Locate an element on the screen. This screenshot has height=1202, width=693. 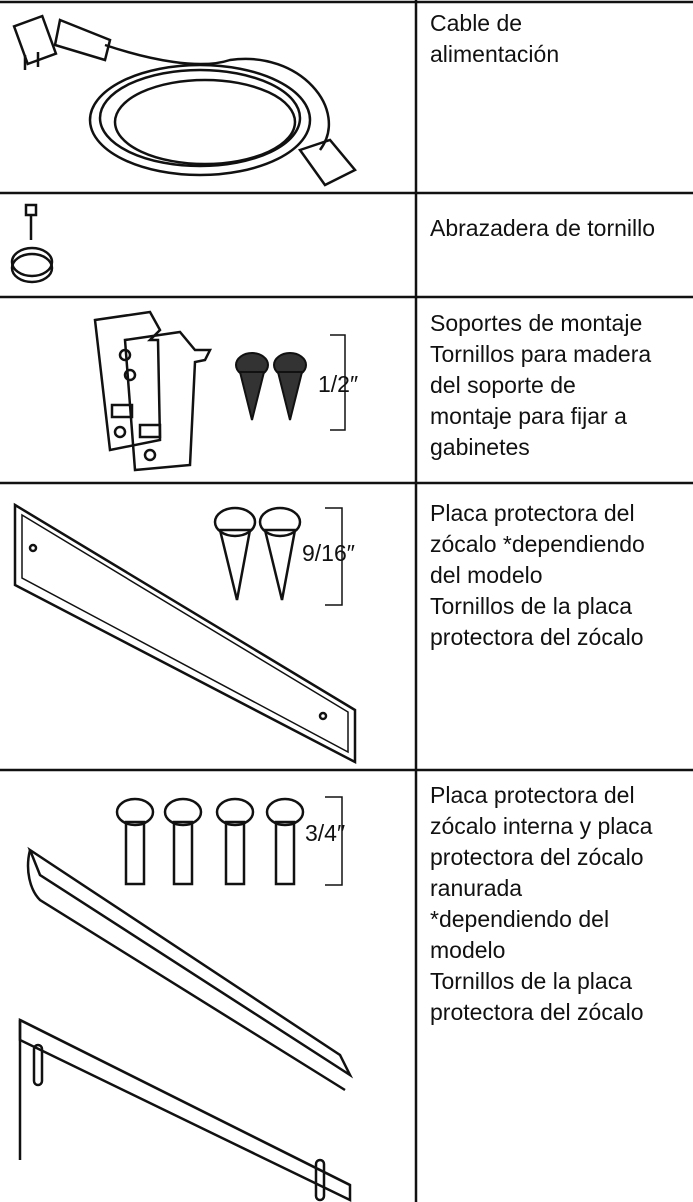
toe-kick-plate is located at coordinates (185, 633).